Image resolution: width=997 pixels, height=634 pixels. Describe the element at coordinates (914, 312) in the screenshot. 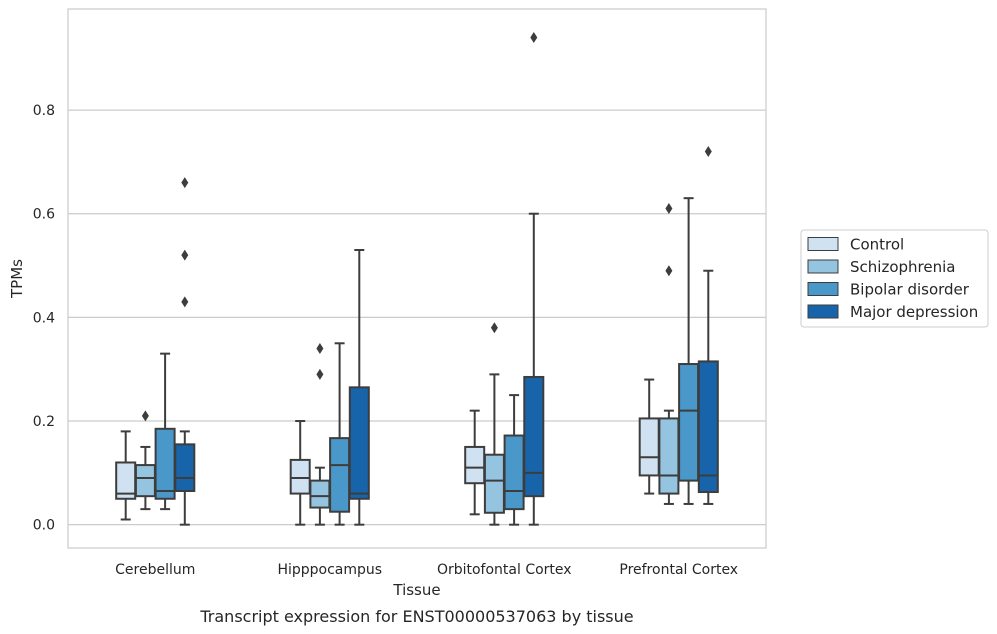

I see `legend-label: Major depression` at that location.